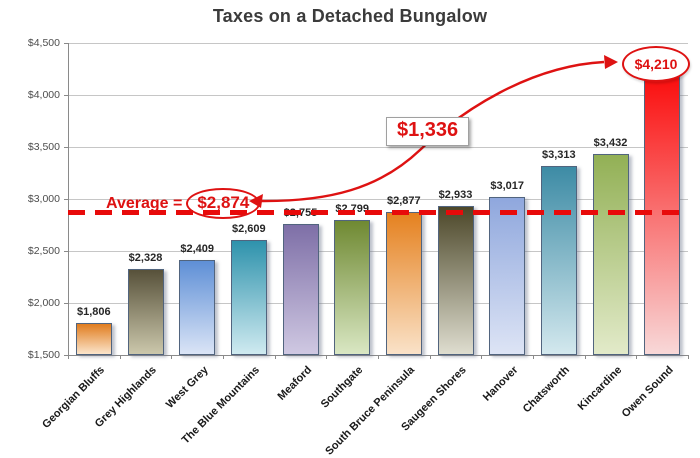  What do you see at coordinates (223, 203) in the screenshot?
I see `average-value-ellipse: $2,874` at bounding box center [223, 203].